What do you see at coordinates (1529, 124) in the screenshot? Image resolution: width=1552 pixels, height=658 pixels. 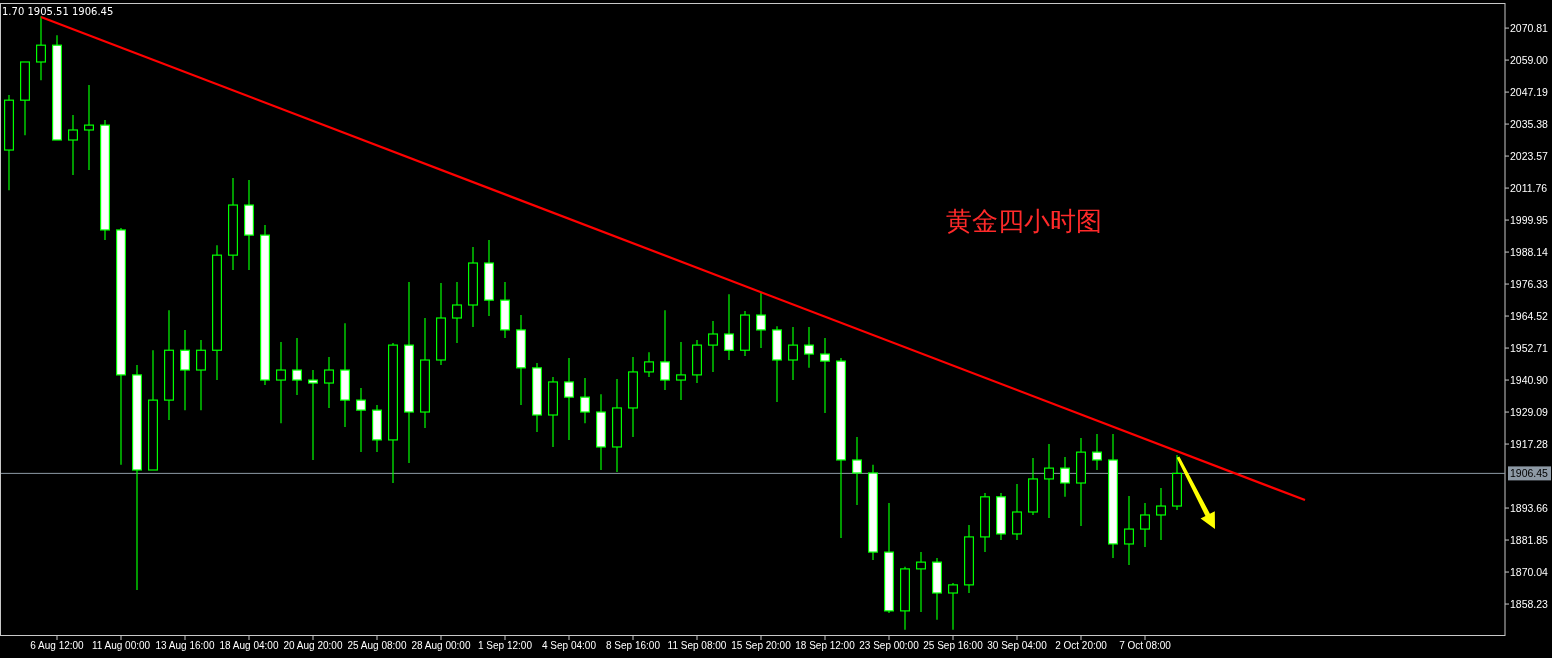 I see `y-tick-label: 2035.38` at bounding box center [1529, 124].